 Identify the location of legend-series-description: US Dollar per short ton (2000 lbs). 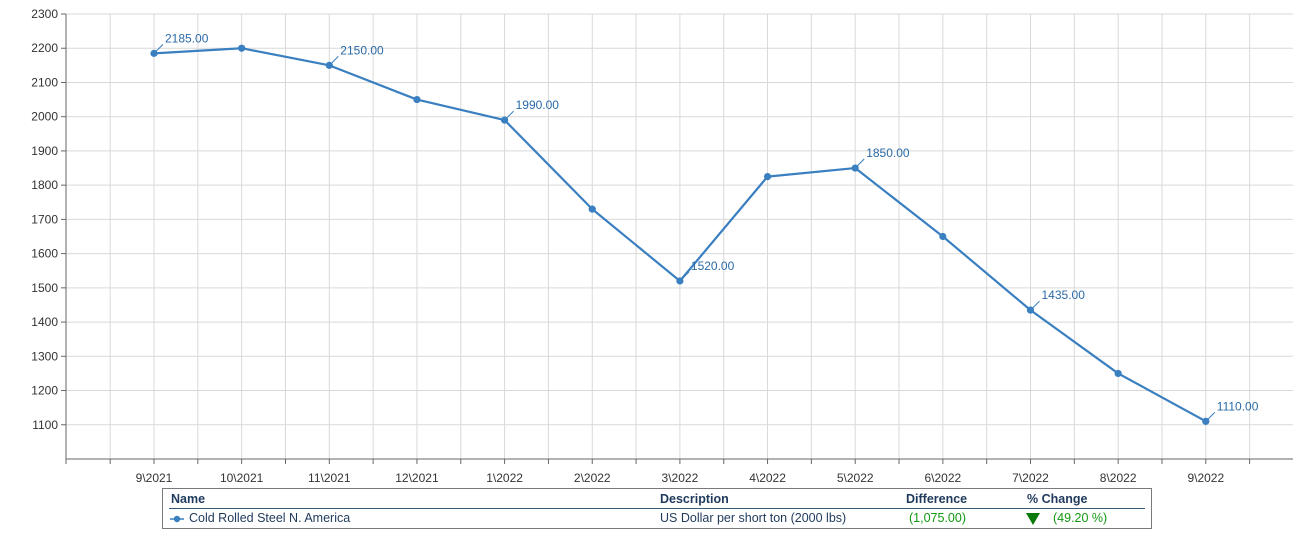
(753, 518).